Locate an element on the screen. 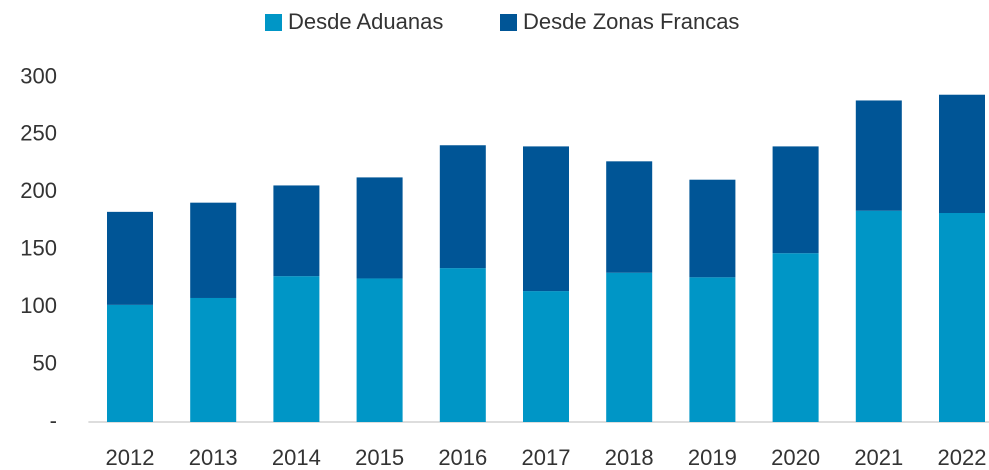 This screenshot has height=470, width=989. legend-label: Desde Aduanas is located at coordinates (365, 21).